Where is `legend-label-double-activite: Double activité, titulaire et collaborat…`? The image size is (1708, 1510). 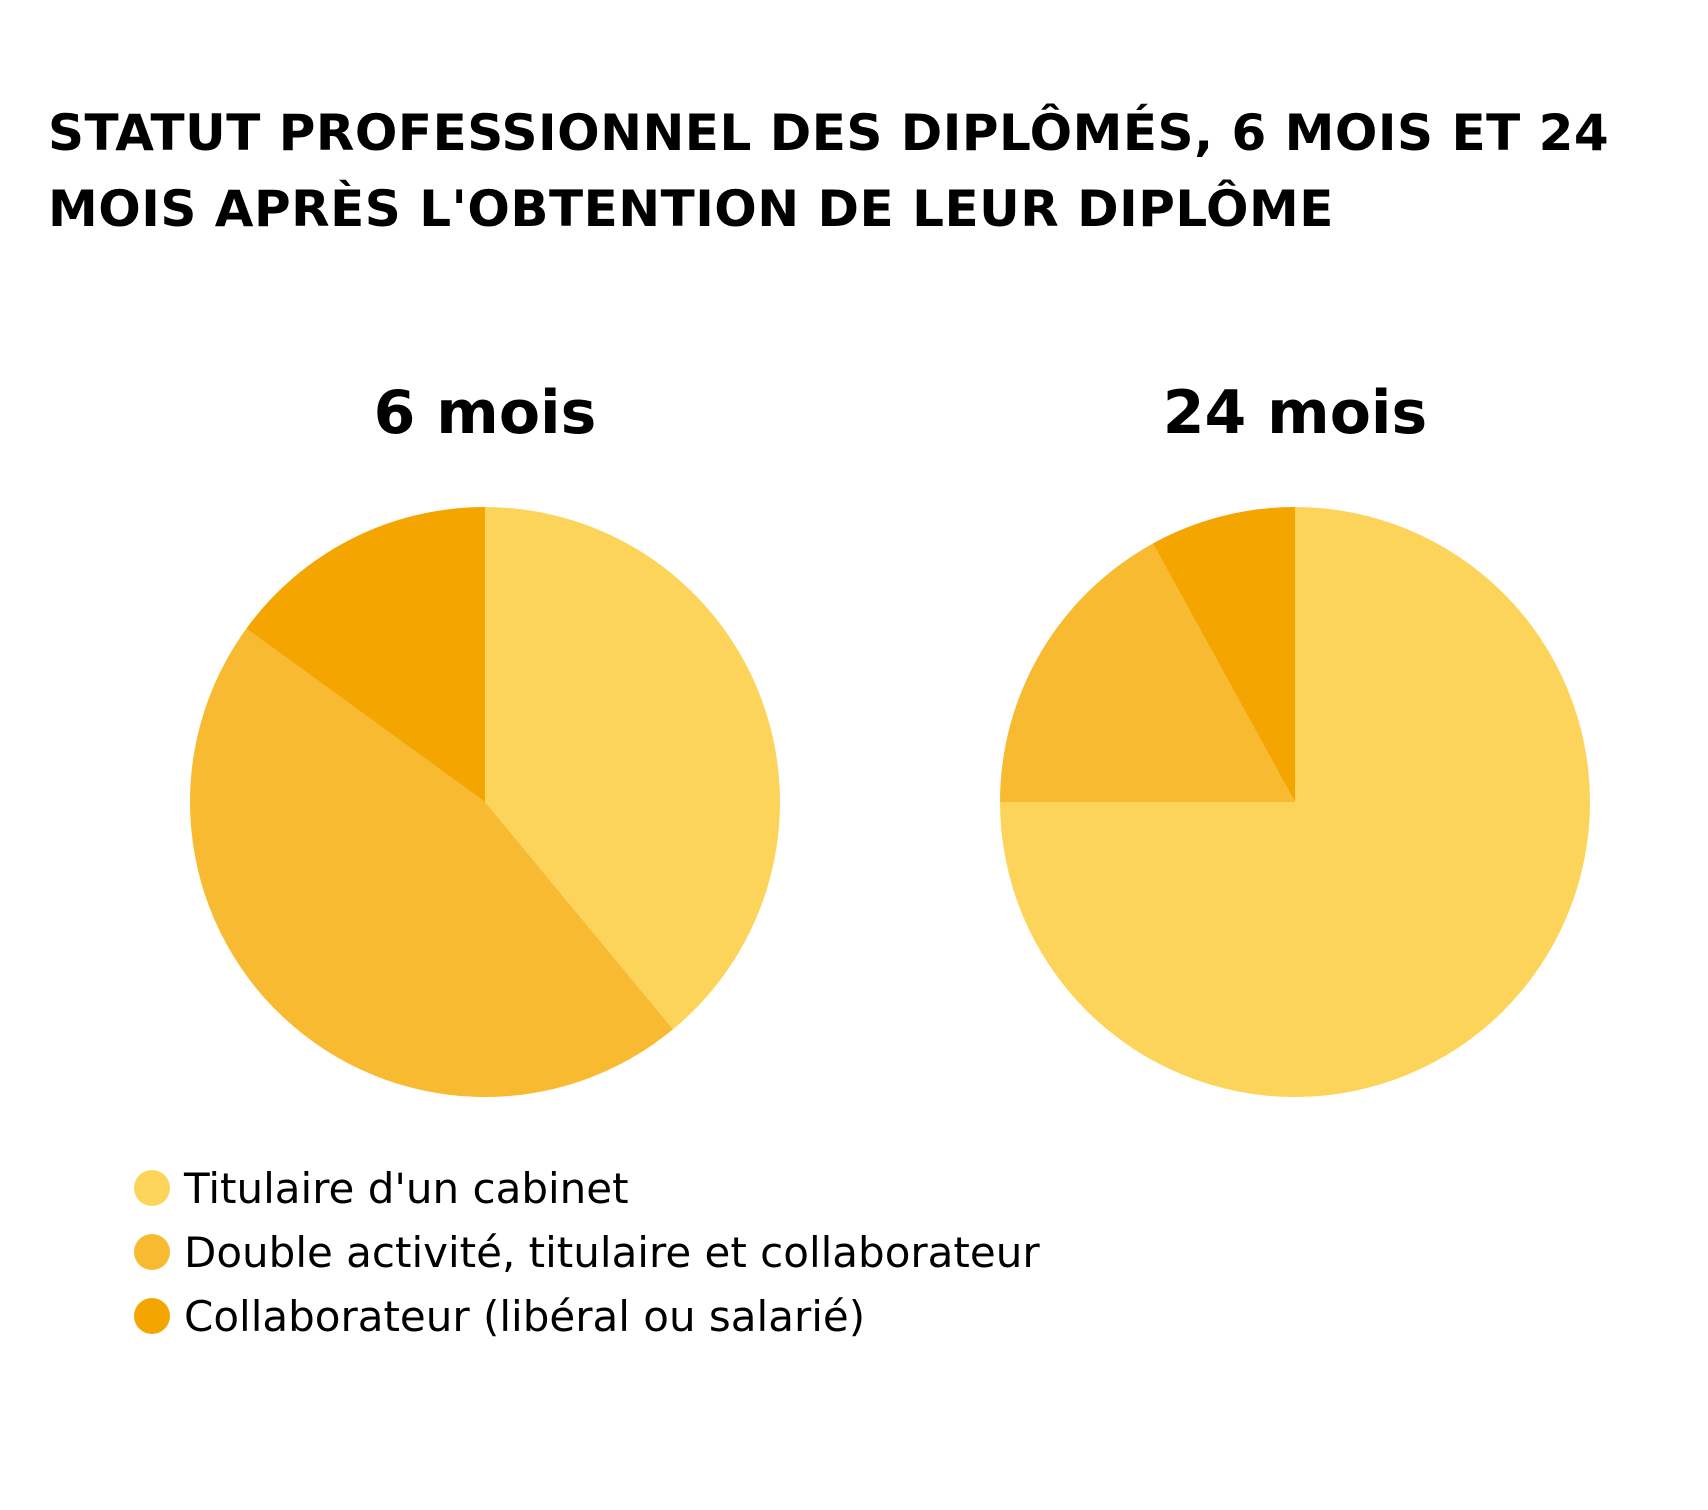
legend-label-double-activite: Double activité, titulaire et collaborat… is located at coordinates (612, 1252).